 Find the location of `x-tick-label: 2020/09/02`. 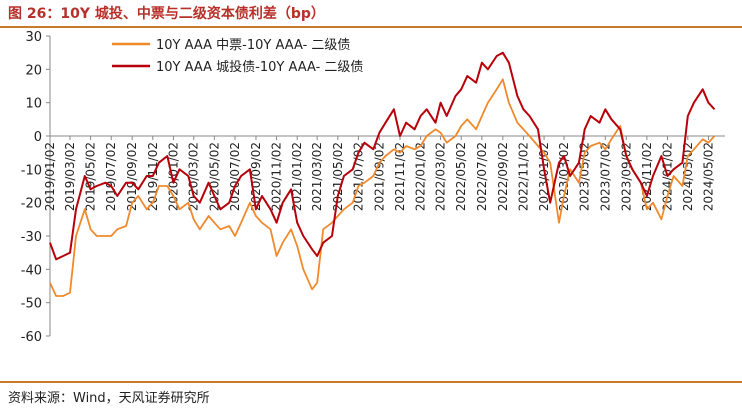

x-tick-label: 2020/09/02 is located at coordinates (256, 176).